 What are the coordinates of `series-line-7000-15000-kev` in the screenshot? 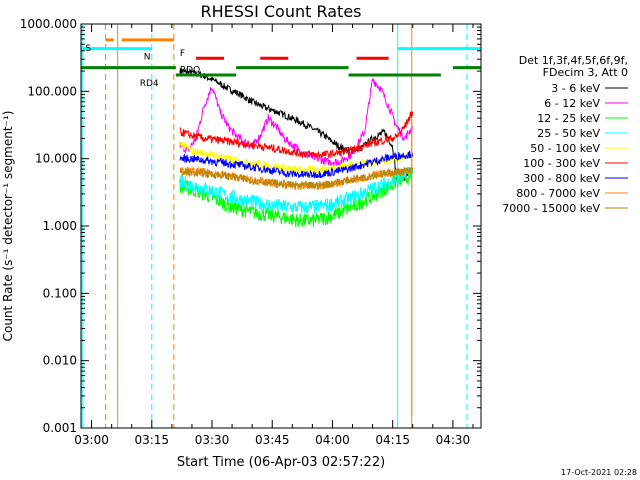 It's located at (296, 178).